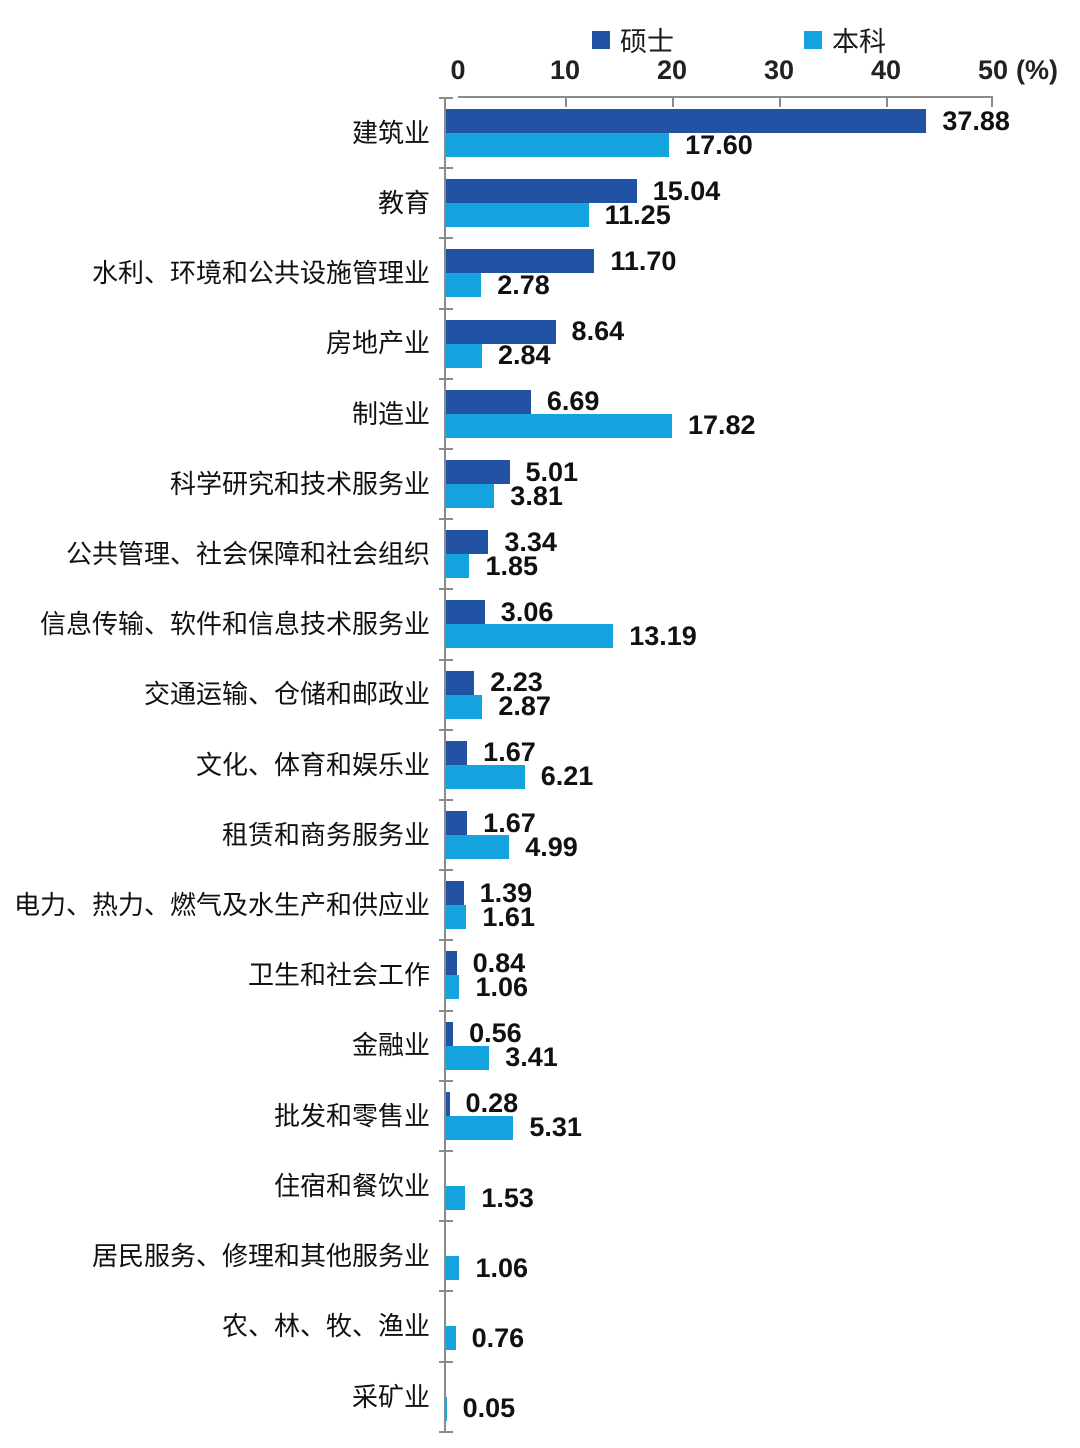 The width and height of the screenshot is (1080, 1448). What do you see at coordinates (260, 273) in the screenshot?
I see `category-label: 水利、环境和公共设施管理业` at bounding box center [260, 273].